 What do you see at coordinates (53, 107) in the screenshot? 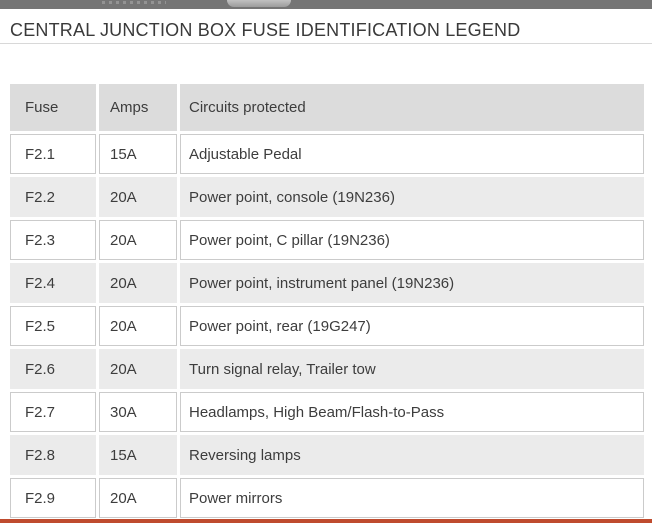
I see `header-fuse: Fuse` at bounding box center [53, 107].